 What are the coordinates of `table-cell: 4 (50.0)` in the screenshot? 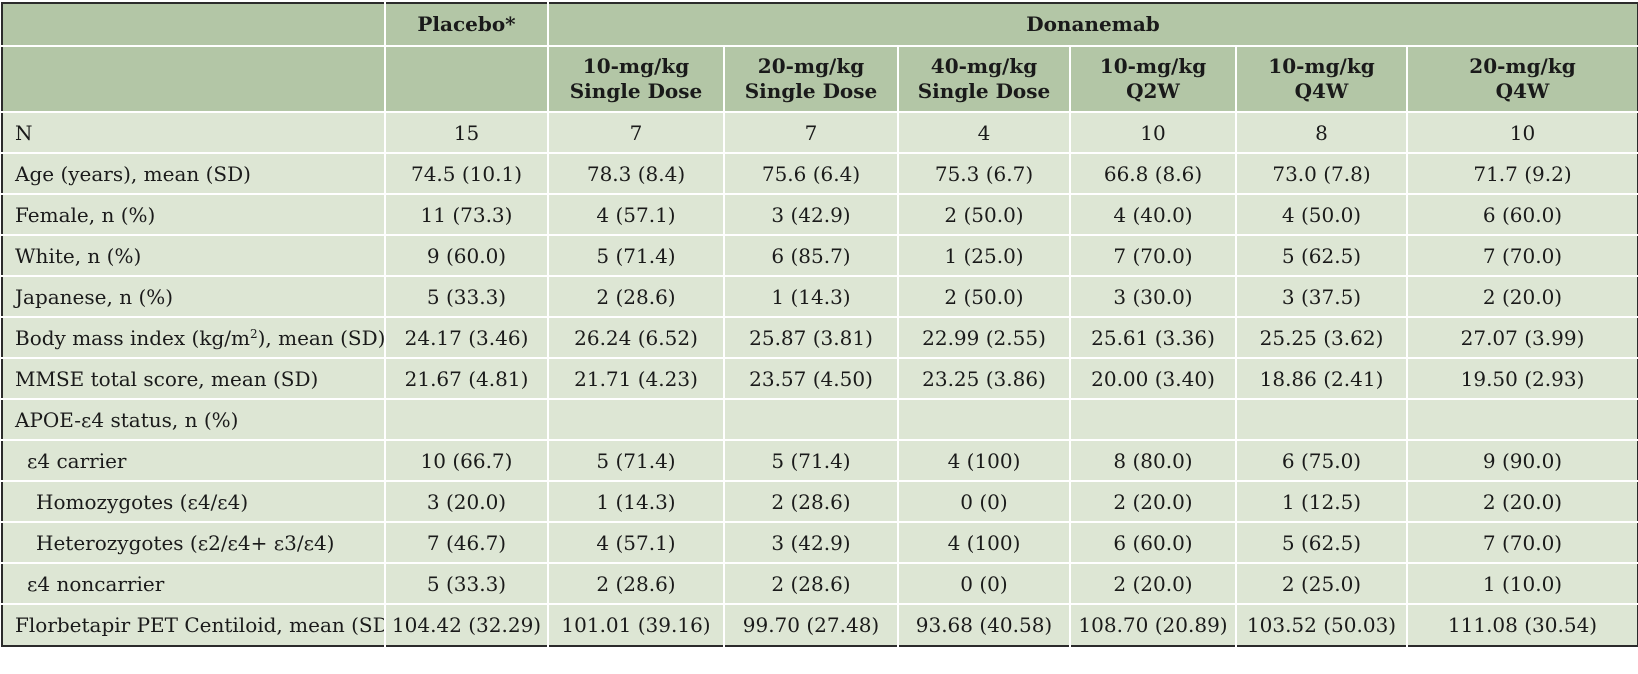 It's located at (1322, 215).